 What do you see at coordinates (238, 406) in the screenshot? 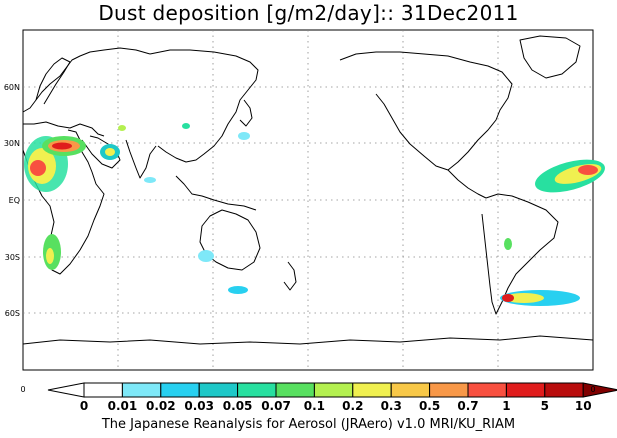
I see `colorbar-label-4: 0.05` at bounding box center [238, 406].